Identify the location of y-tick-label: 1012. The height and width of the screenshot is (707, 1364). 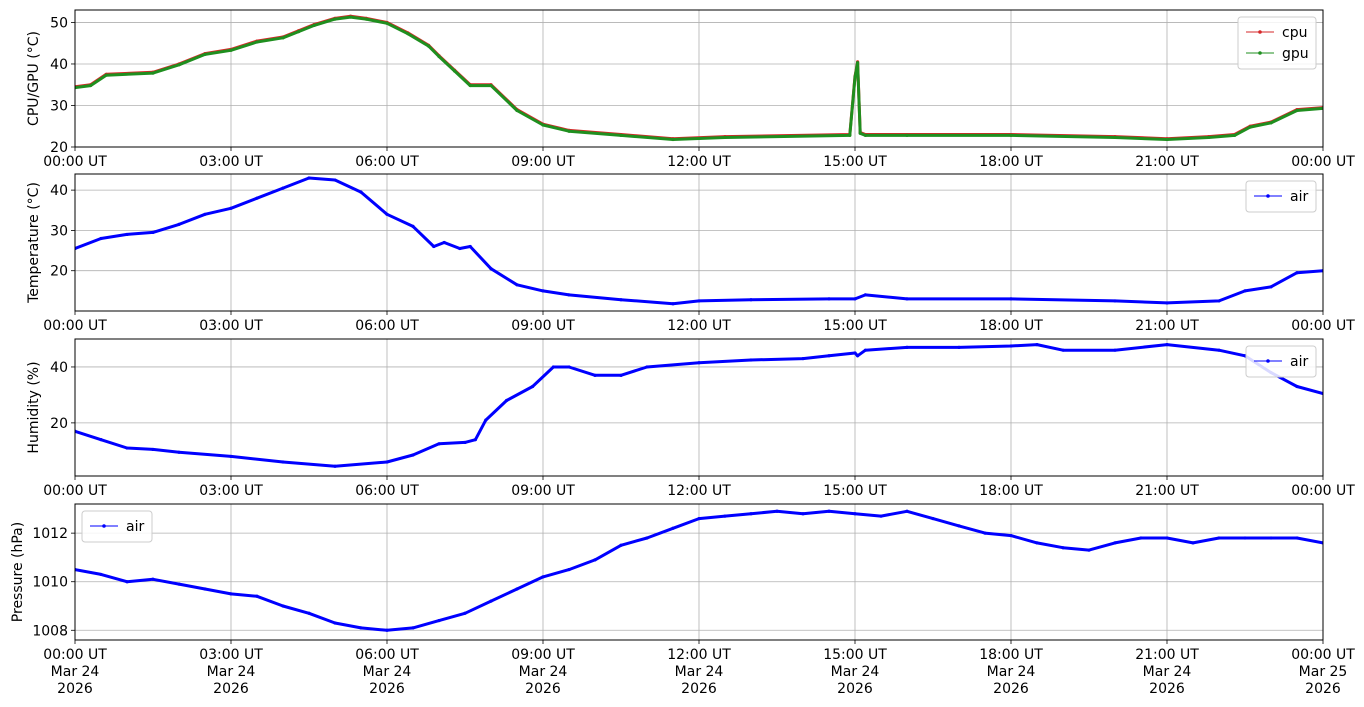
(50, 534).